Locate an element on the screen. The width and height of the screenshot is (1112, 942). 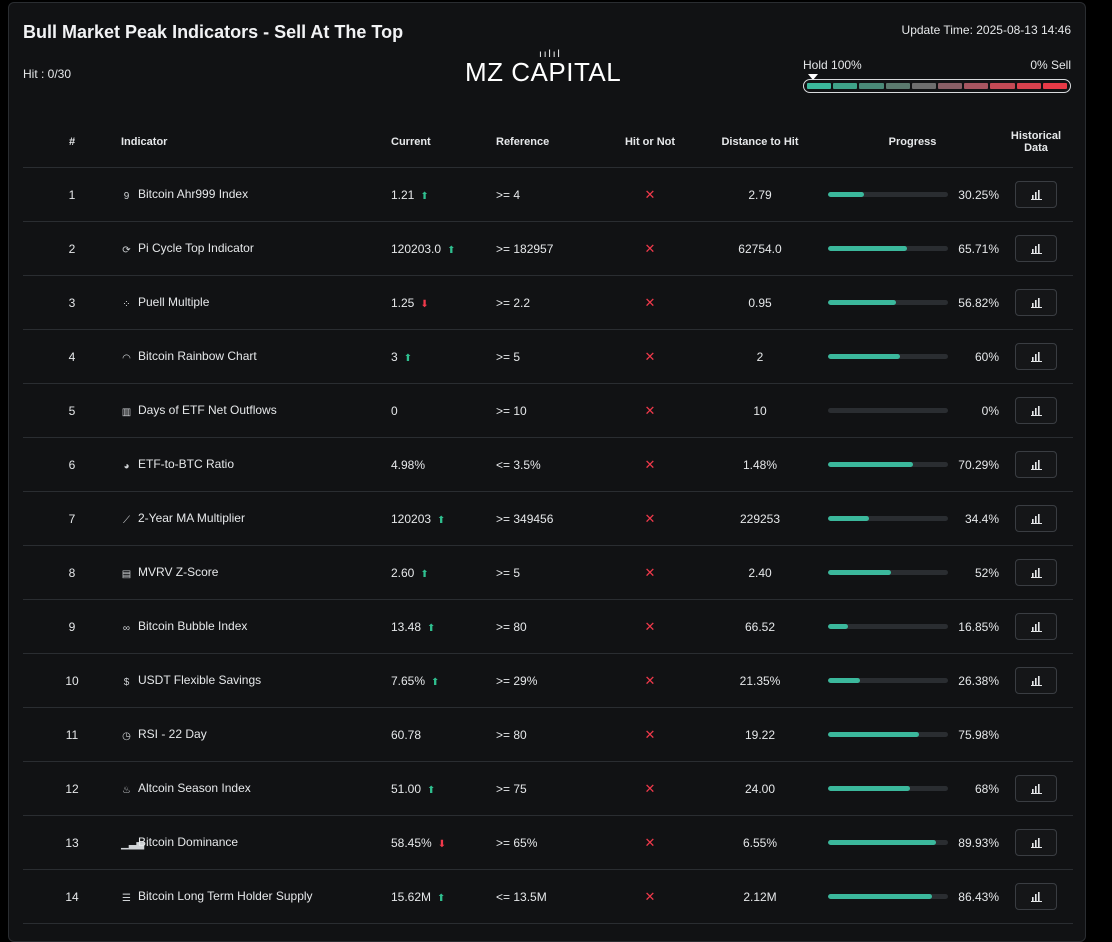
indicator-cell: ◠ Bitcoin Rainbow Chart is located at coordinates (256, 356).